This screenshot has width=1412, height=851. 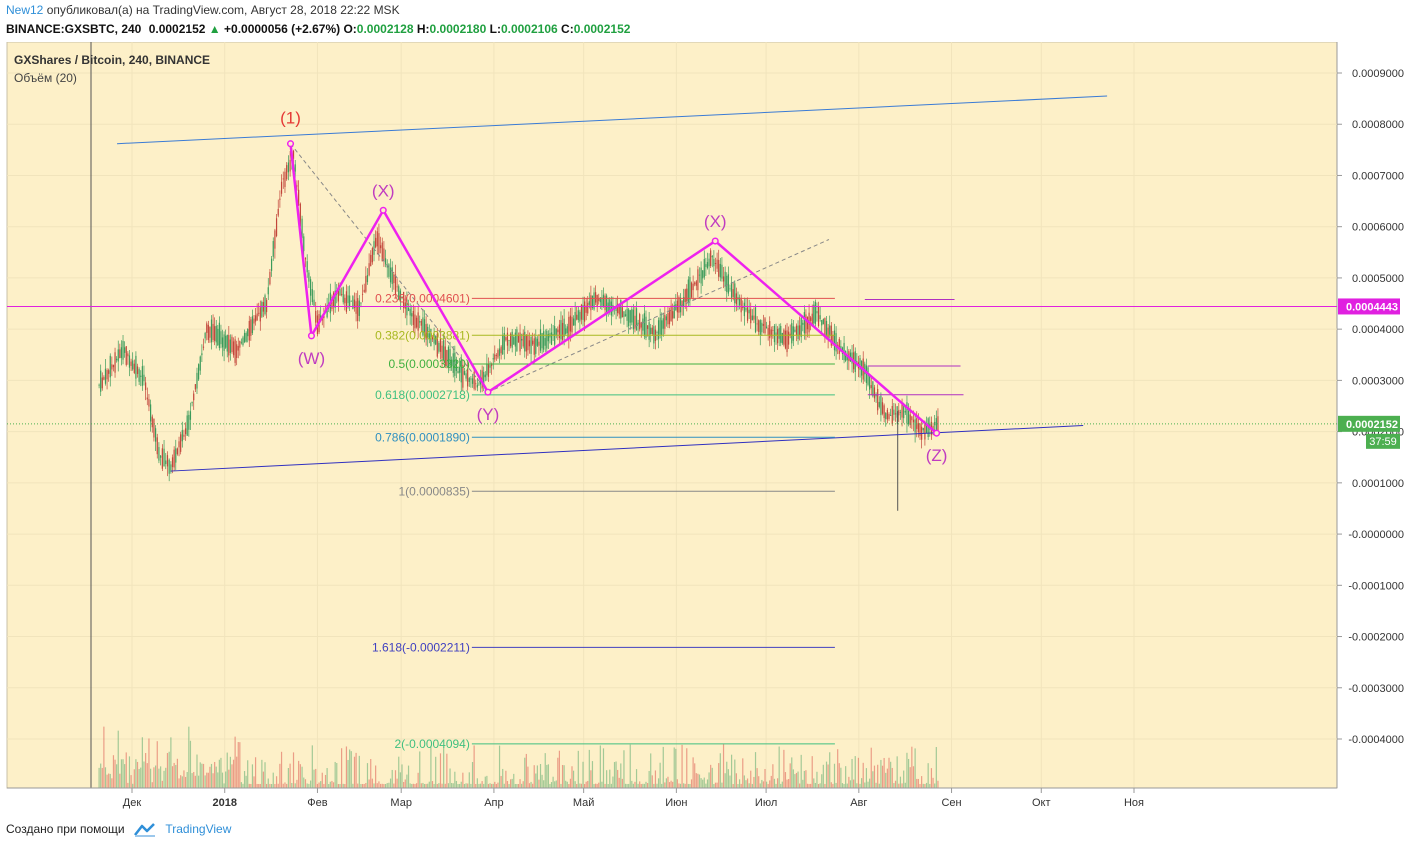 What do you see at coordinates (198, 829) in the screenshot?
I see `tradingview-link: TradingView` at bounding box center [198, 829].